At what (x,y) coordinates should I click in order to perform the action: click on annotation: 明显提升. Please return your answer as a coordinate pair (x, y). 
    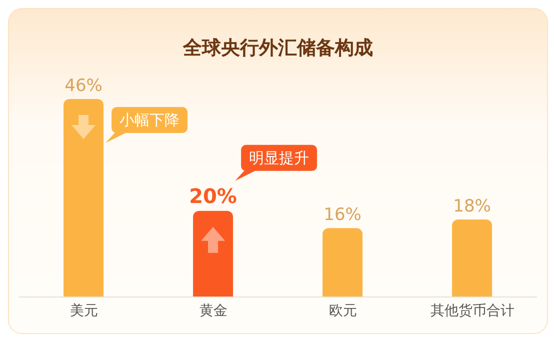
    Looking at the image, I should click on (279, 157).